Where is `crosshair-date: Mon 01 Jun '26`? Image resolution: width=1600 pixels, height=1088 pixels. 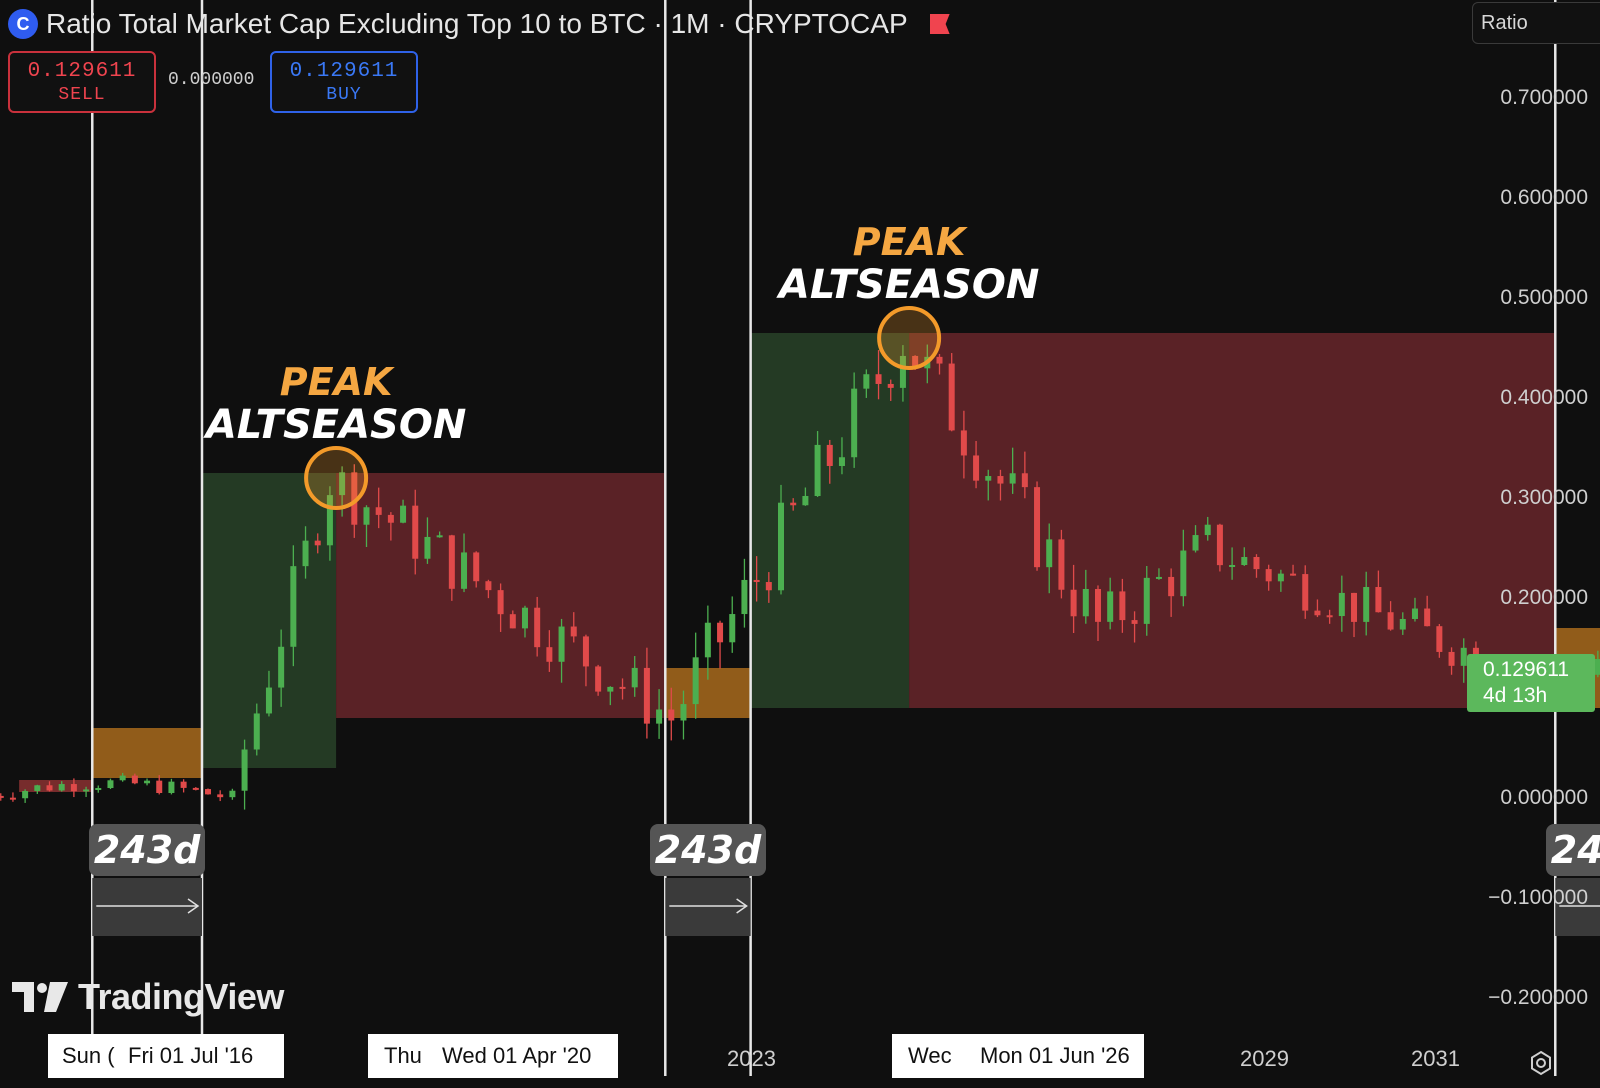 crosshair-date: Mon 01 Jun '26 is located at coordinates (1055, 1055).